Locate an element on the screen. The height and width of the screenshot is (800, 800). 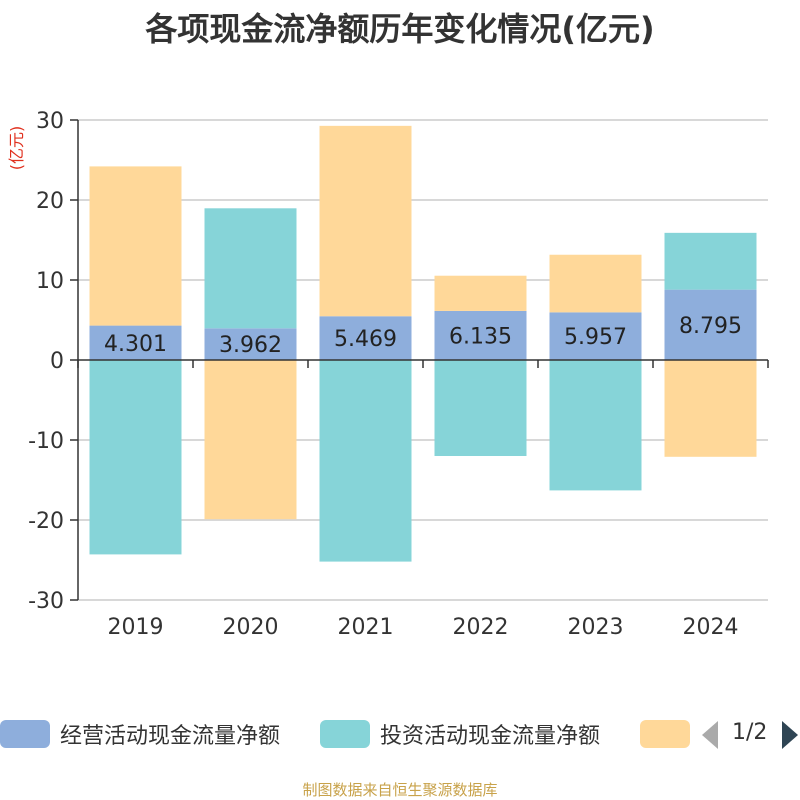
legend-item-investing: 投资活动现金流量净额 is located at coordinates (460, 734).